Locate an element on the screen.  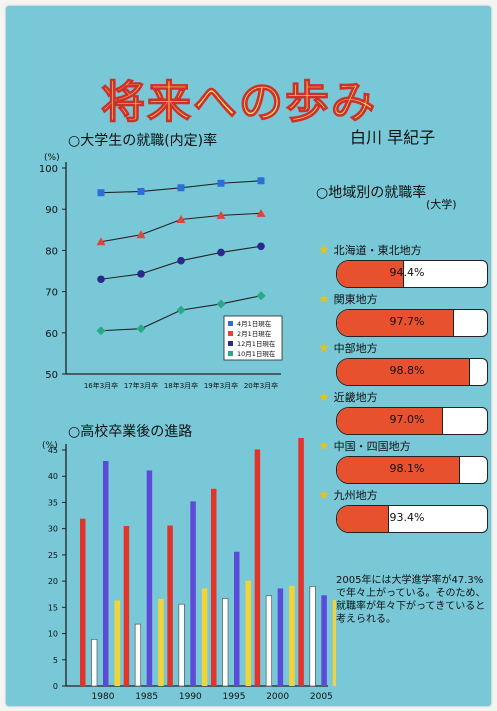
region-name: 北海道・東北地方 is located at coordinates (377, 250).